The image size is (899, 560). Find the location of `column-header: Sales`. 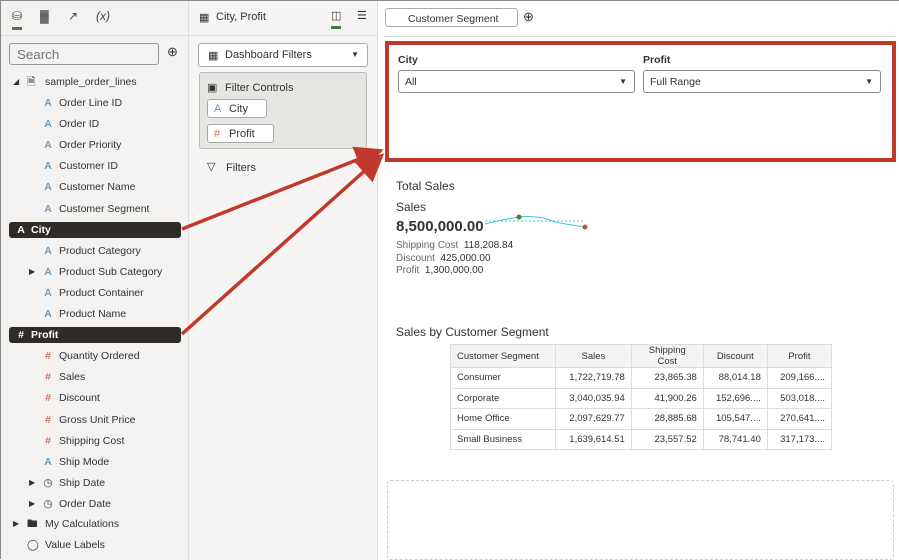

column-header: Sales is located at coordinates (593, 356).